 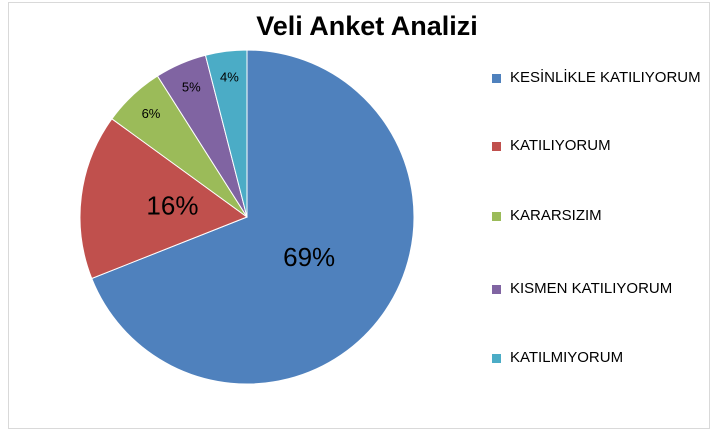 What do you see at coordinates (172, 205) in the screenshot?
I see `data-label: 16%` at bounding box center [172, 205].